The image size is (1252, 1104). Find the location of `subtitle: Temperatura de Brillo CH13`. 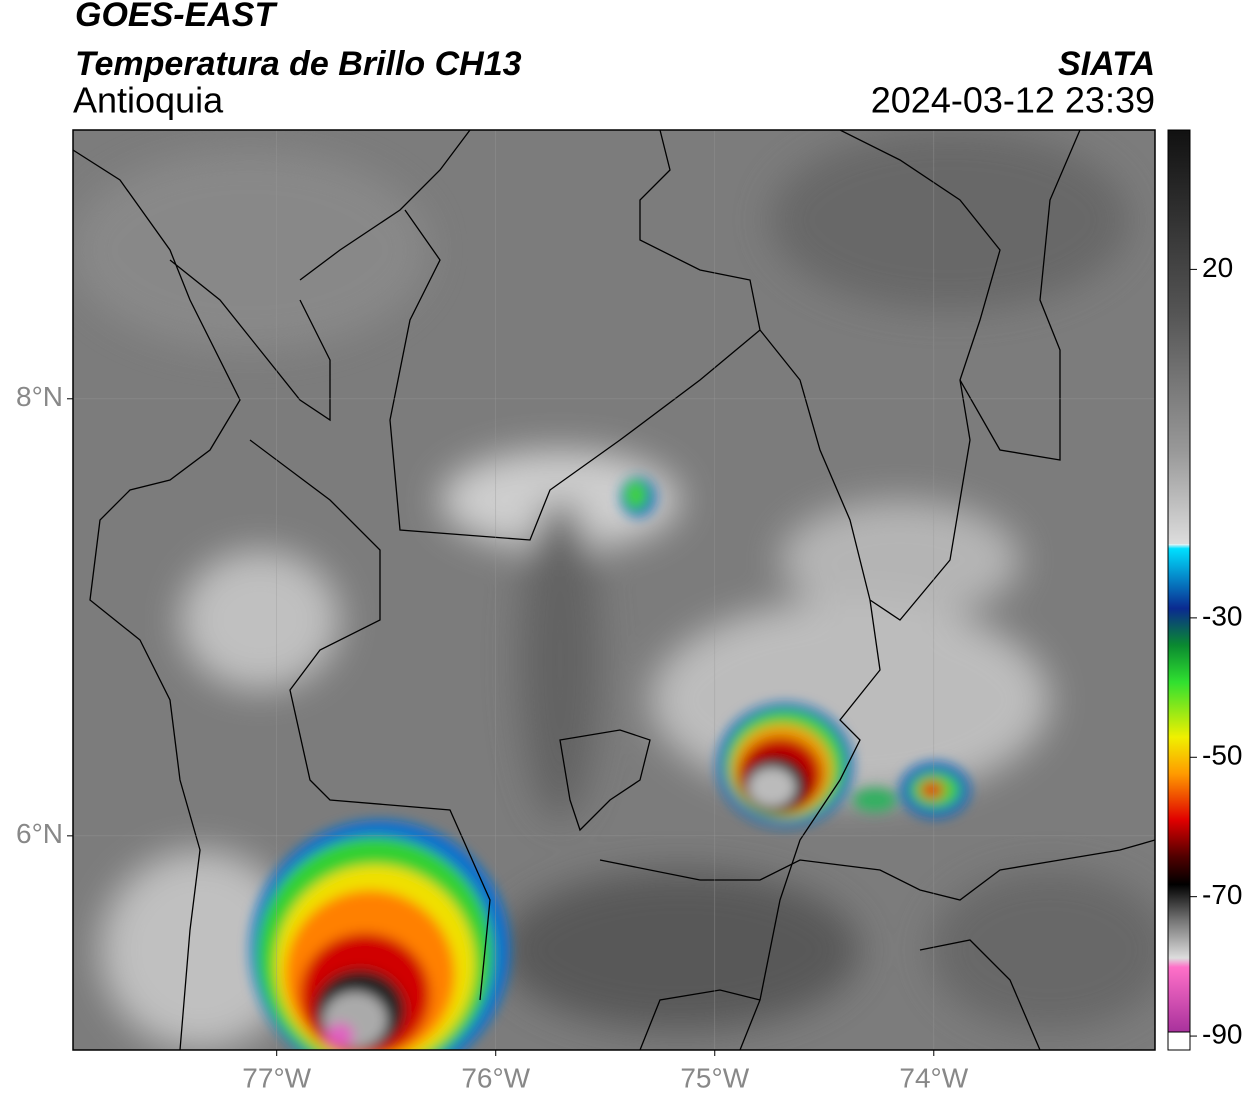

subtitle: Temperatura de Brillo CH13 is located at coordinates (298, 64).